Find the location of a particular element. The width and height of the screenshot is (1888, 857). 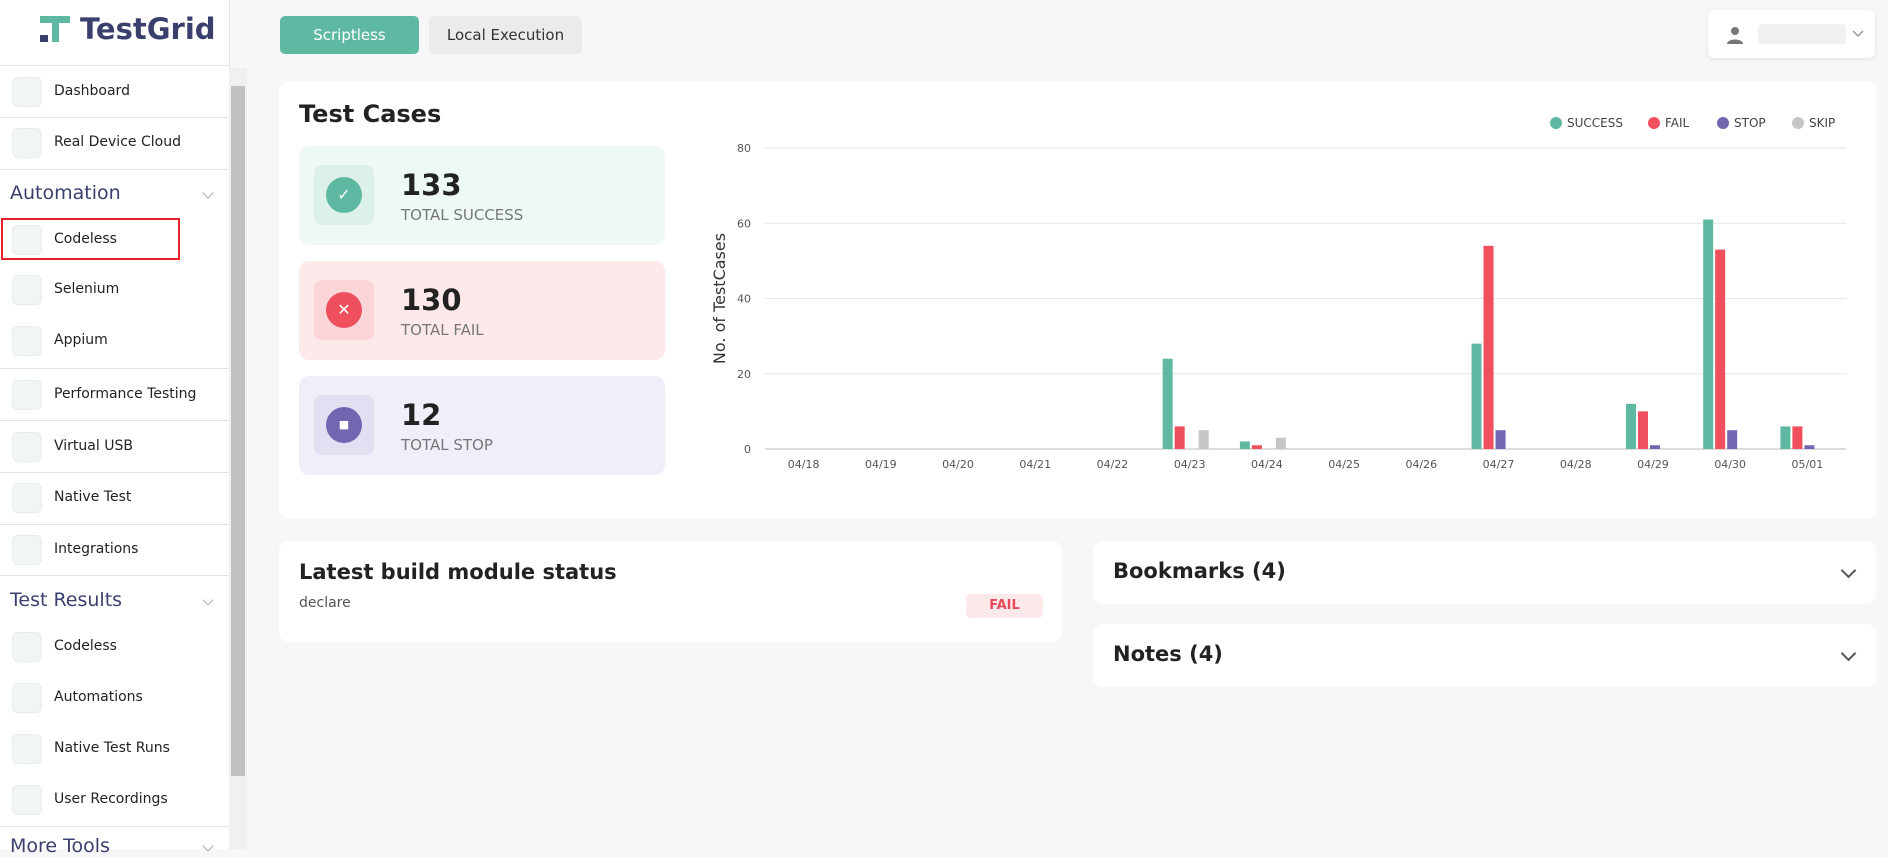

selection-highlight is located at coordinates (90, 239).